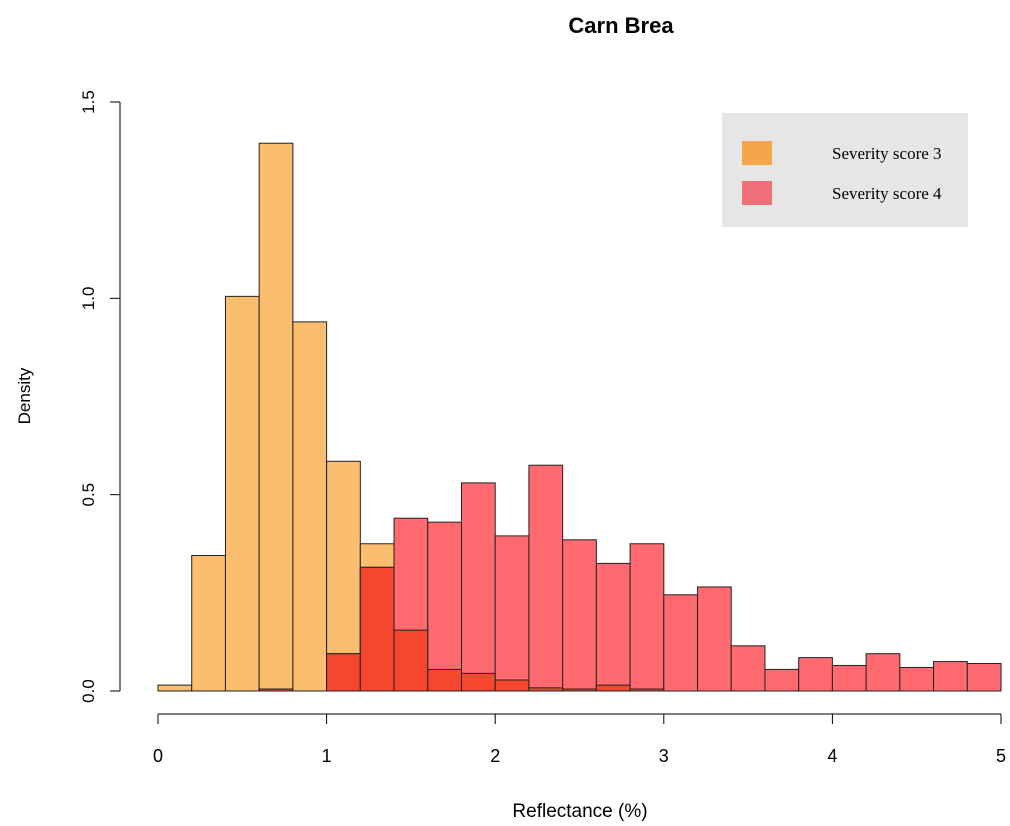 Image resolution: width=1010 pixels, height=826 pixels. I want to click on legend-background, so click(845, 170).